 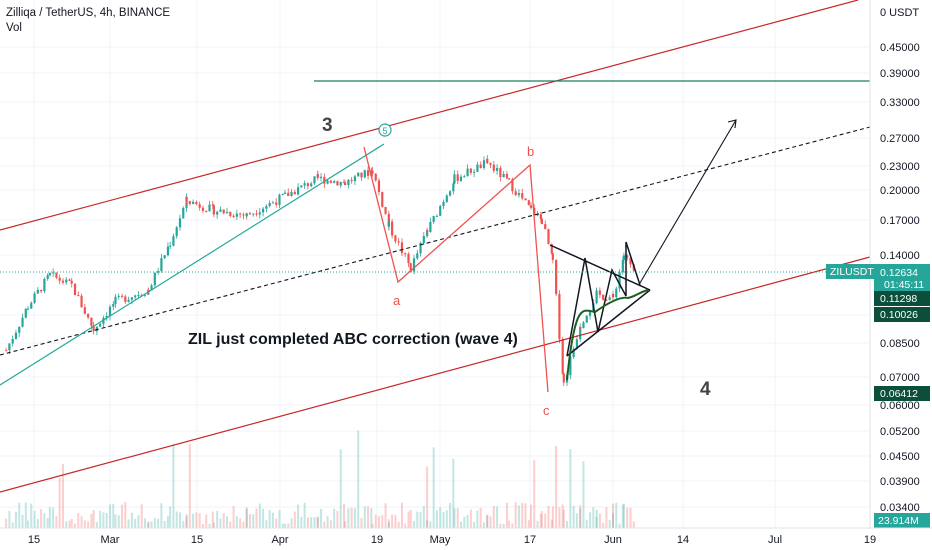 What do you see at coordinates (900, 482) in the screenshot?
I see `price-tick-label: 0.03900` at bounding box center [900, 482].